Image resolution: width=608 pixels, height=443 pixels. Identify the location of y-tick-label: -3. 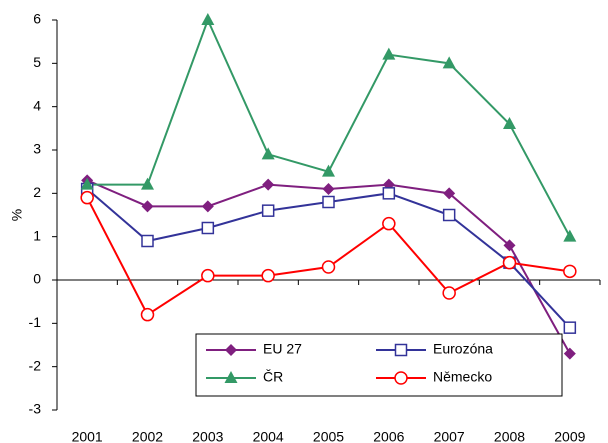
(35, 409).